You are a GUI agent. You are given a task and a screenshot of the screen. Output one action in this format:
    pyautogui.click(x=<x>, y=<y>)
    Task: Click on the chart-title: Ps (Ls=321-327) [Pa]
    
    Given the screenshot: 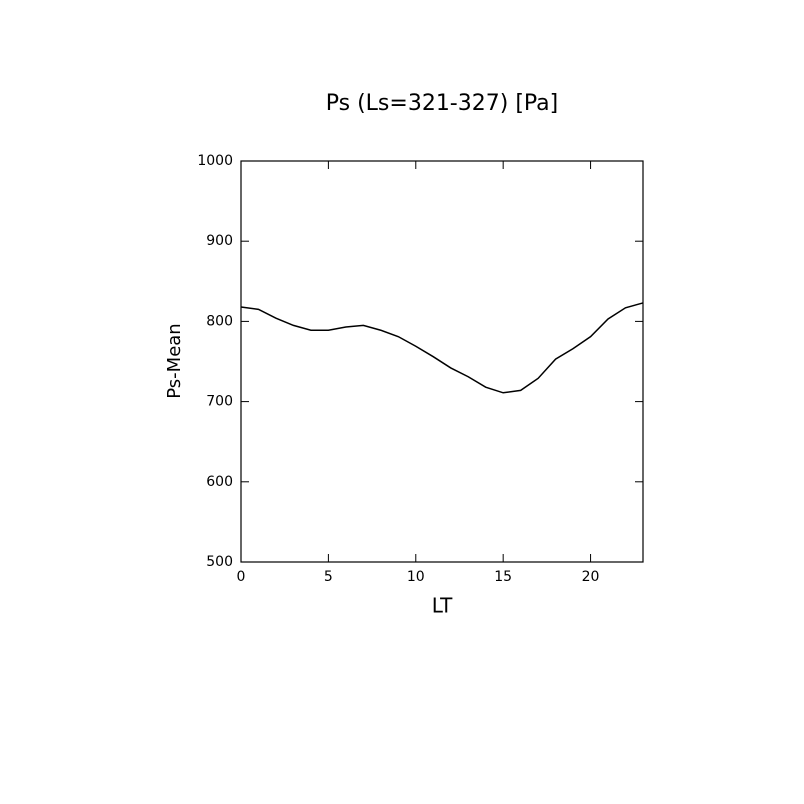 What is the action you would take?
    pyautogui.click(x=442, y=103)
    